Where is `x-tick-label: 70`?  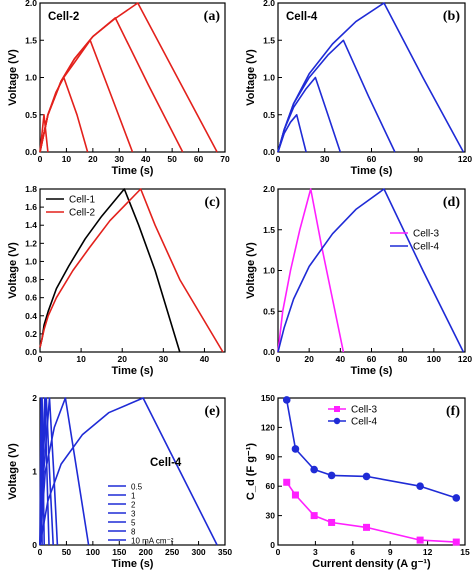 x-tick-label: 70 is located at coordinates (225, 159).